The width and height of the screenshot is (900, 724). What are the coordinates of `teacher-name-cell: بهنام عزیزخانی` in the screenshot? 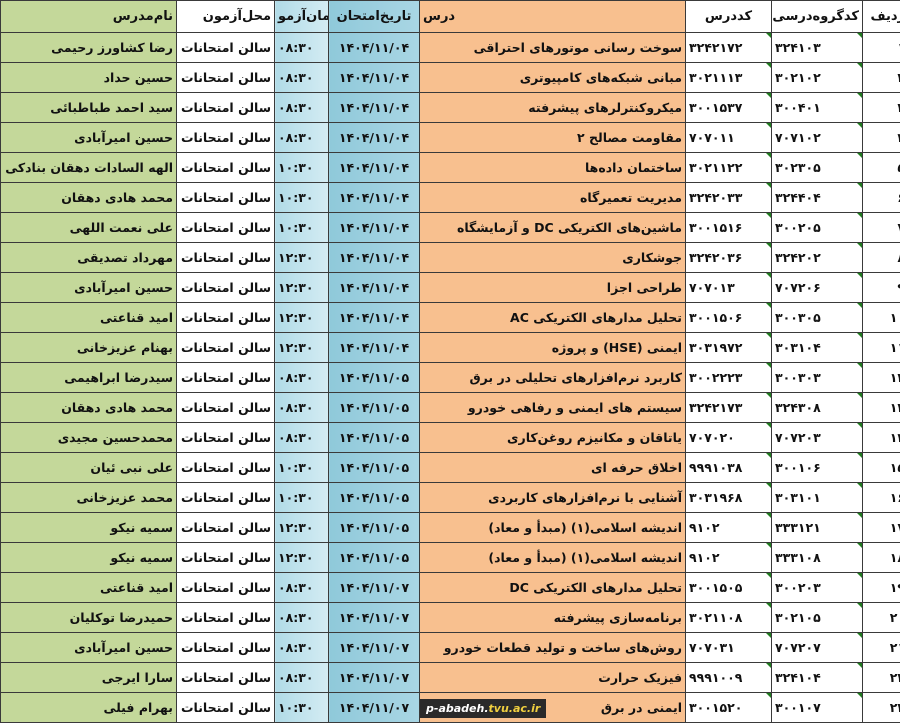 It's located at (88, 347).